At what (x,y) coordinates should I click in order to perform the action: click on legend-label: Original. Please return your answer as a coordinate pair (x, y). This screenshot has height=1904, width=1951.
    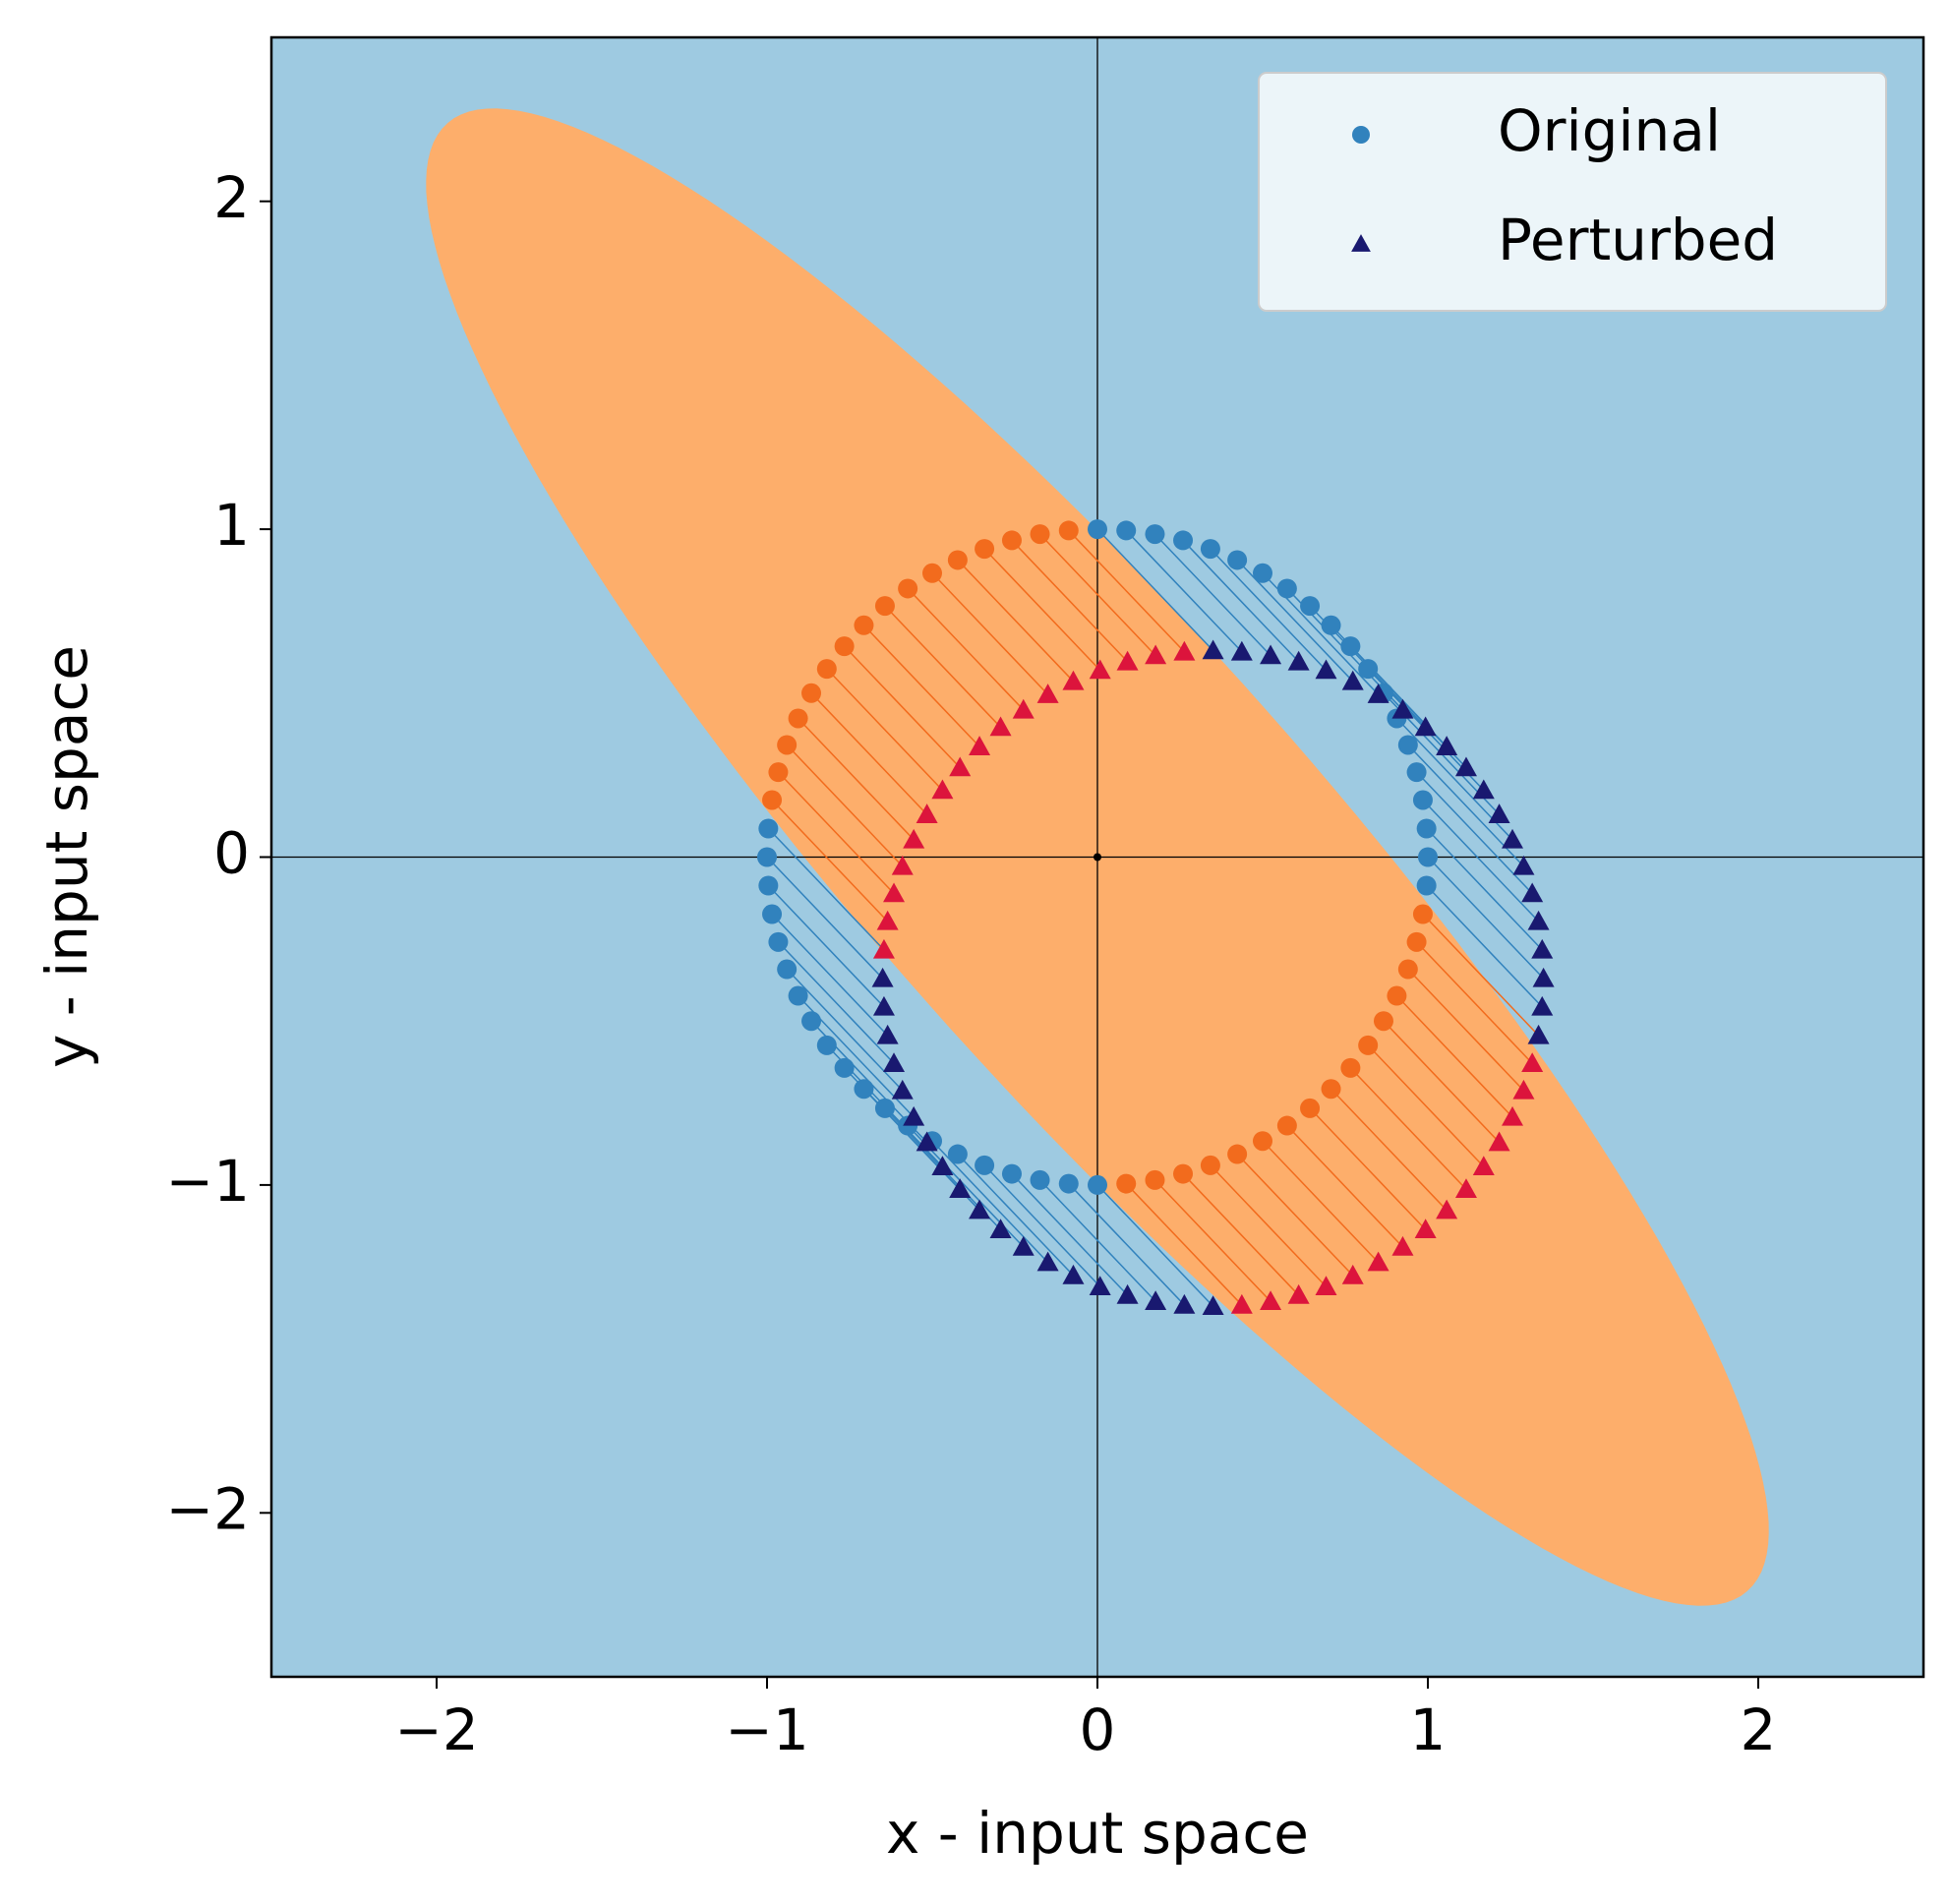
    Looking at the image, I should click on (1610, 130).